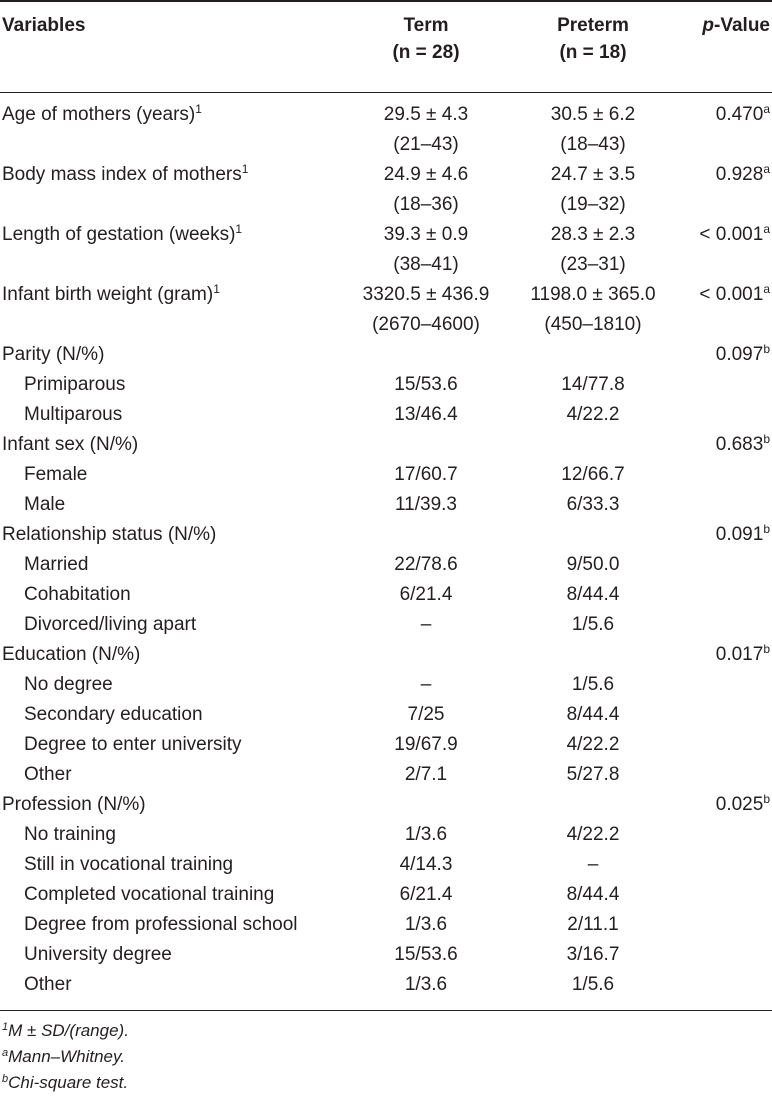 Image resolution: width=772 pixels, height=1101 pixels. I want to click on row-label-text: No training, so click(70, 834).